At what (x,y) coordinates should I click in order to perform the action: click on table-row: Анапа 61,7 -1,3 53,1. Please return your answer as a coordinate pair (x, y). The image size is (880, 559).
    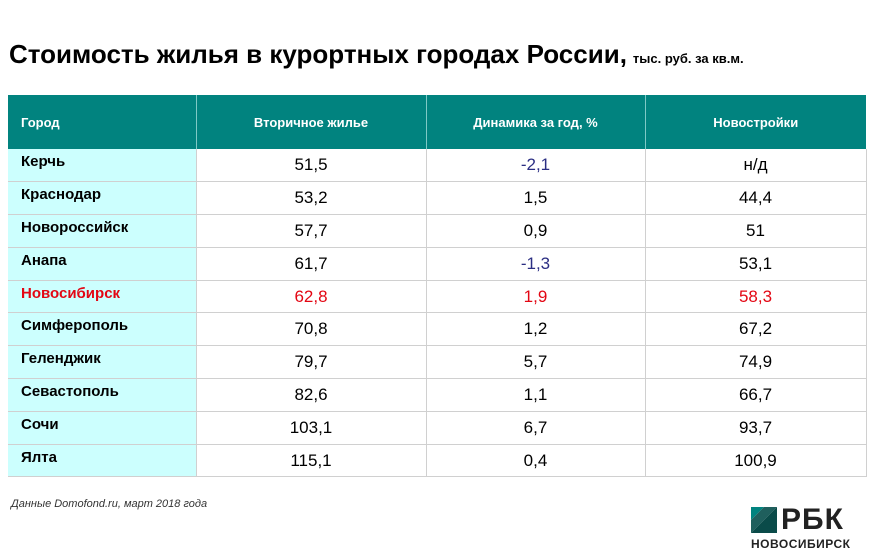
    Looking at the image, I should click on (437, 264).